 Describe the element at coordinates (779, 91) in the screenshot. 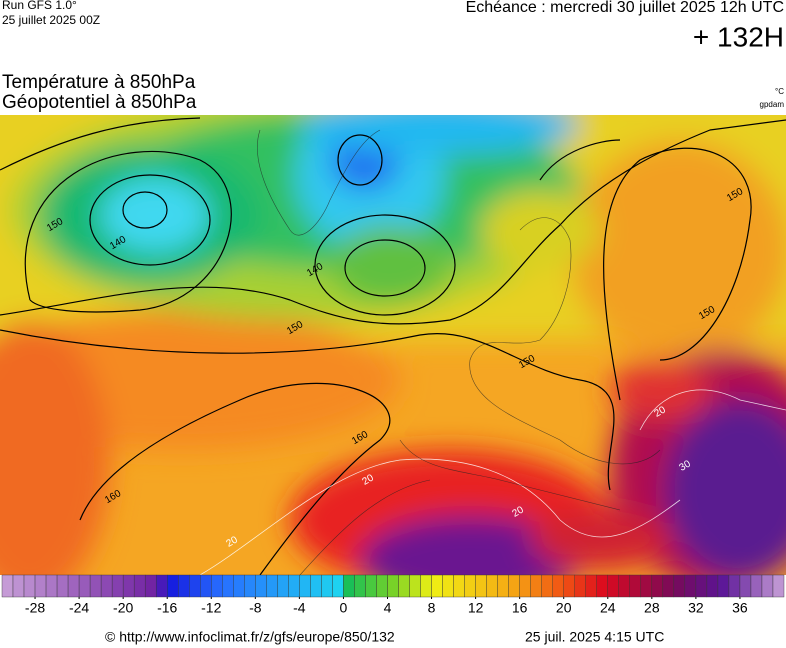

I see `unit-temperature: °C` at that location.